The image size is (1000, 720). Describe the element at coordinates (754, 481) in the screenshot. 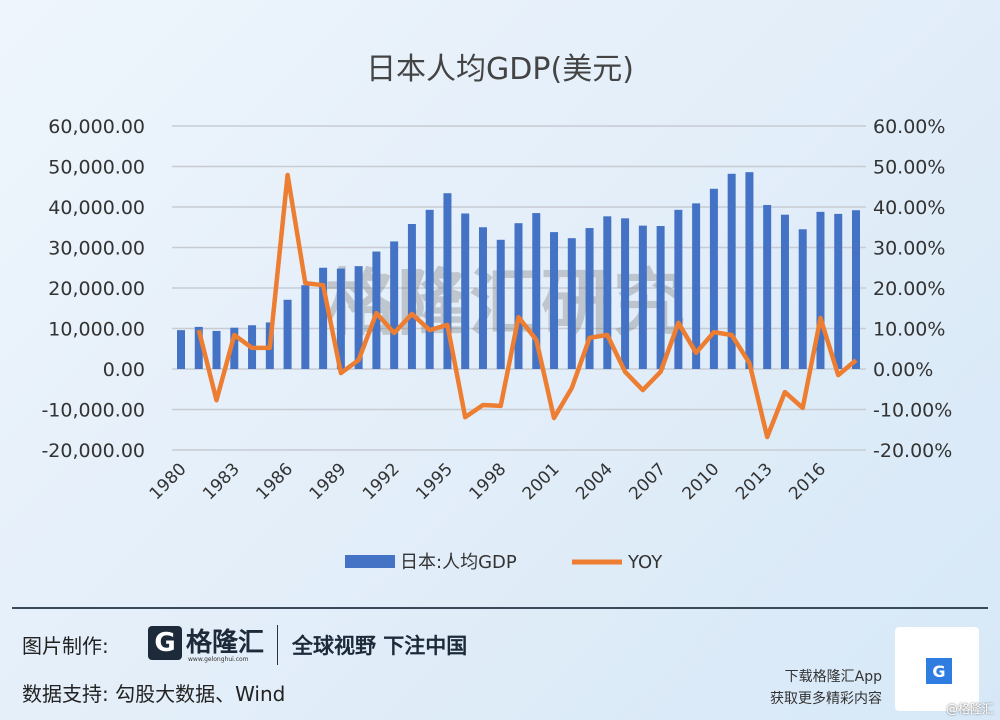

I see `x-tick: 2013` at that location.